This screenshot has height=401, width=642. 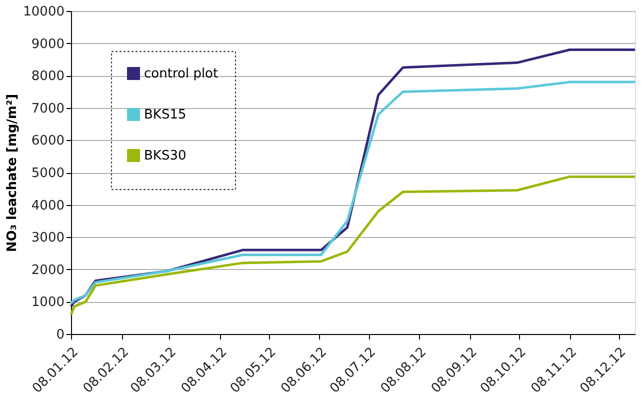 What do you see at coordinates (47, 238) in the screenshot?
I see `y-tick-label: 3000` at bounding box center [47, 238].